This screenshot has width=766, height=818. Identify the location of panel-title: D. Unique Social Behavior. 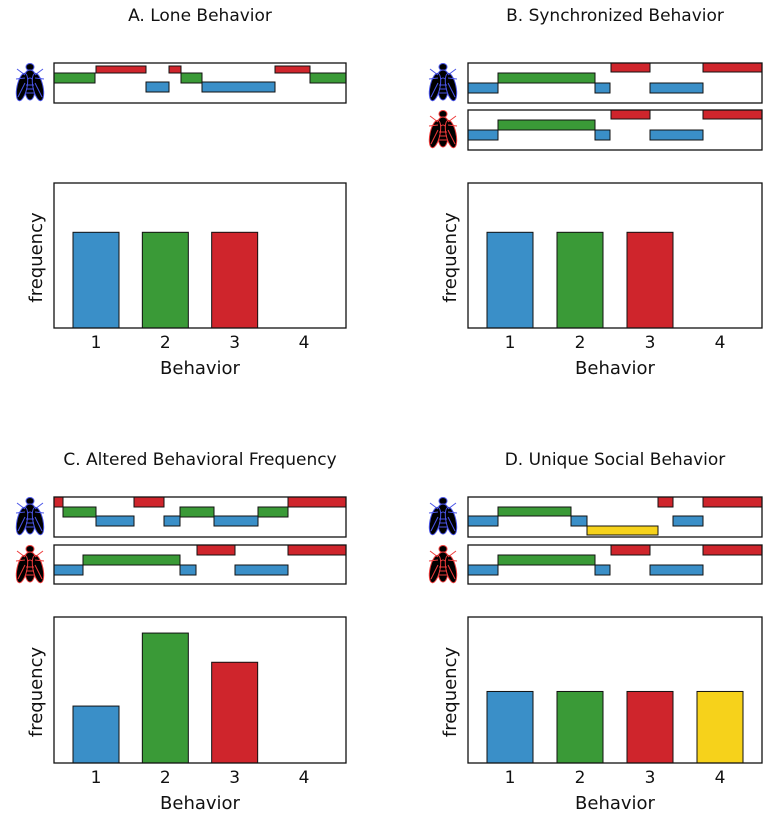
(615, 460).